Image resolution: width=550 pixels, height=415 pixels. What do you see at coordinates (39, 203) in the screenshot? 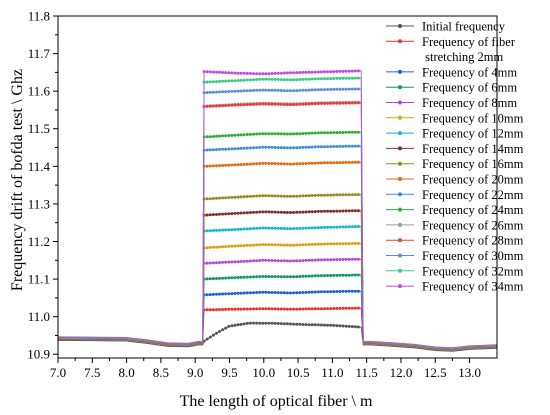
I see `y-tick-label: 11.3` at bounding box center [39, 203].